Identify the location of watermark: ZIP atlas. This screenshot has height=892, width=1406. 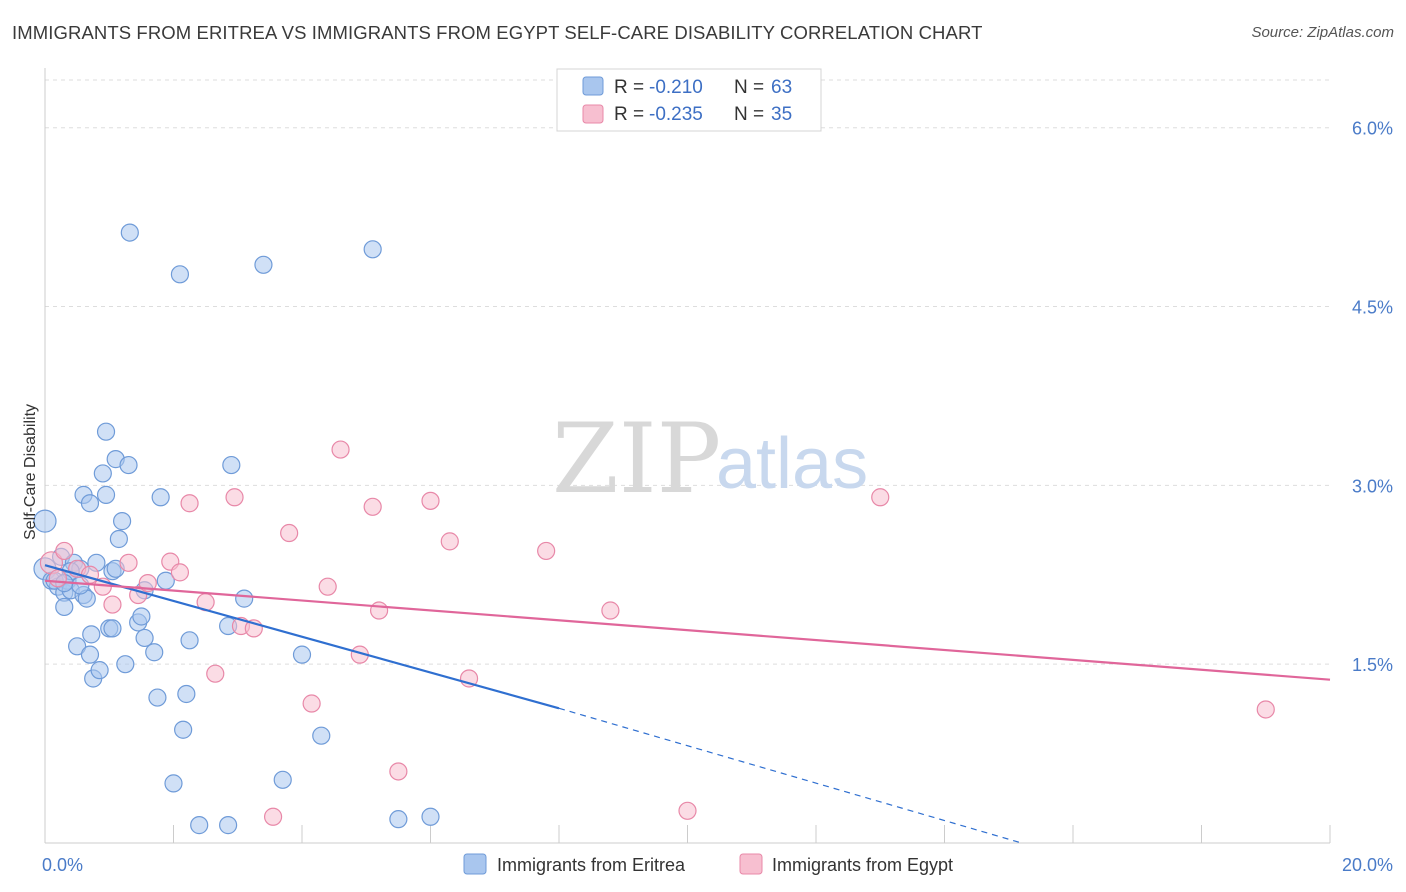
(710, 459).